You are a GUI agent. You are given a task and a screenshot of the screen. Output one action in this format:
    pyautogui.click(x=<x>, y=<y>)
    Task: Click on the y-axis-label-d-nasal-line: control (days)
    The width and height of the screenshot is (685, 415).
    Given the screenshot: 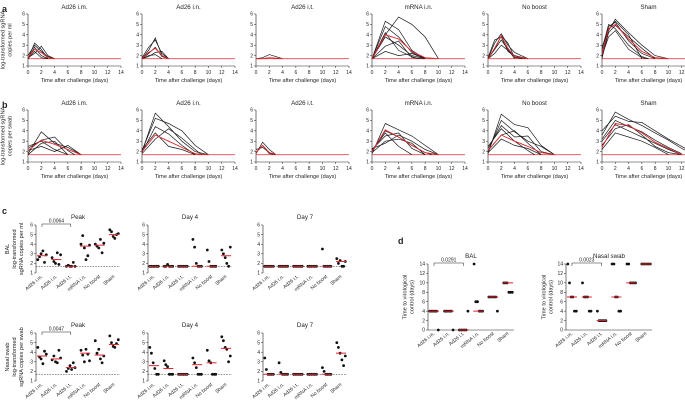 What is the action you would take?
    pyautogui.click(x=552, y=297)
    